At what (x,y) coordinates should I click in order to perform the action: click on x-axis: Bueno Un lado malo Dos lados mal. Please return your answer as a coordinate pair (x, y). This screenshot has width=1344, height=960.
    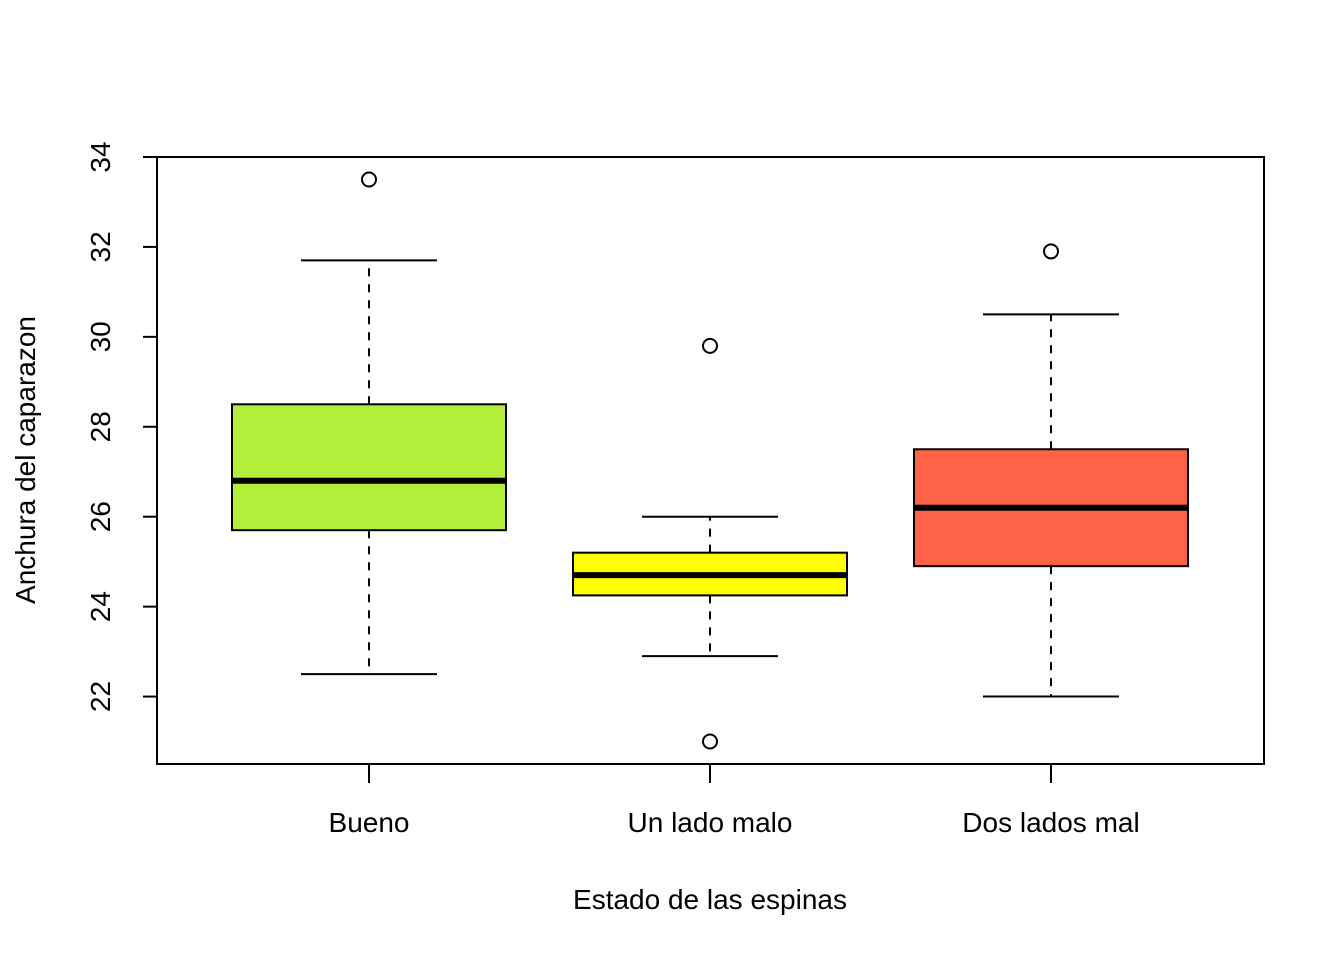
    Looking at the image, I should click on (734, 801).